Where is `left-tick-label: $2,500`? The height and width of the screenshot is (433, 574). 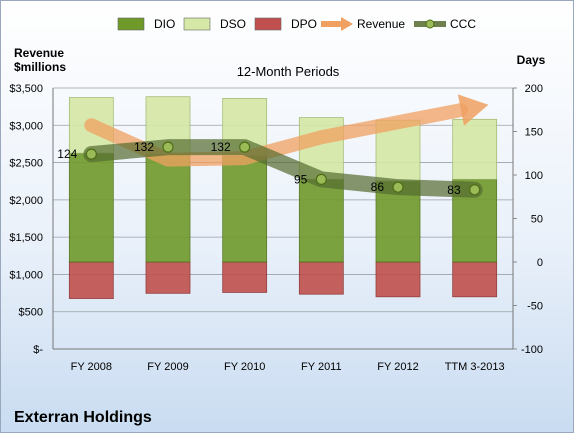 left-tick-label: $2,500 is located at coordinates (26, 164).